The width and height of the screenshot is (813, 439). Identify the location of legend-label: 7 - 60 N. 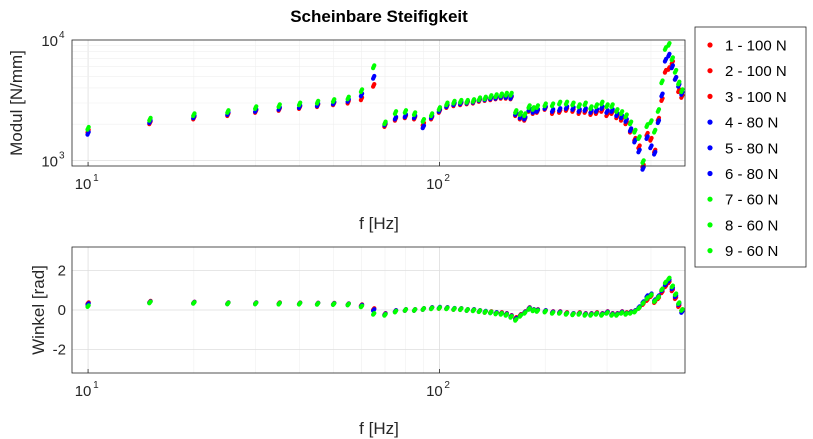
(751, 200).